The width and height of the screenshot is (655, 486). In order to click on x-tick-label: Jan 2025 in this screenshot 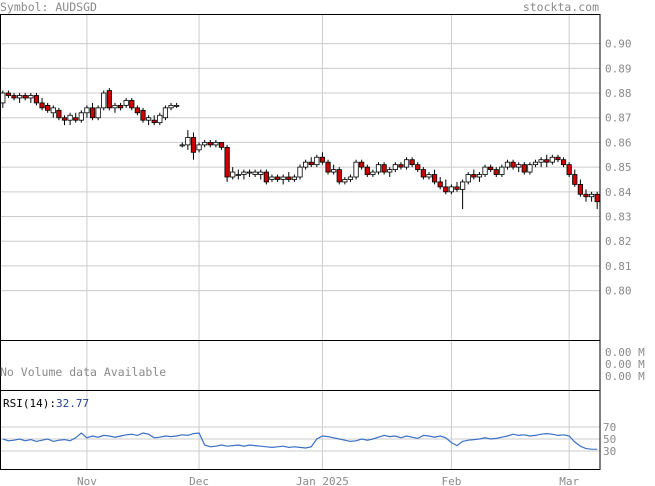, I will do `click(322, 480)`.